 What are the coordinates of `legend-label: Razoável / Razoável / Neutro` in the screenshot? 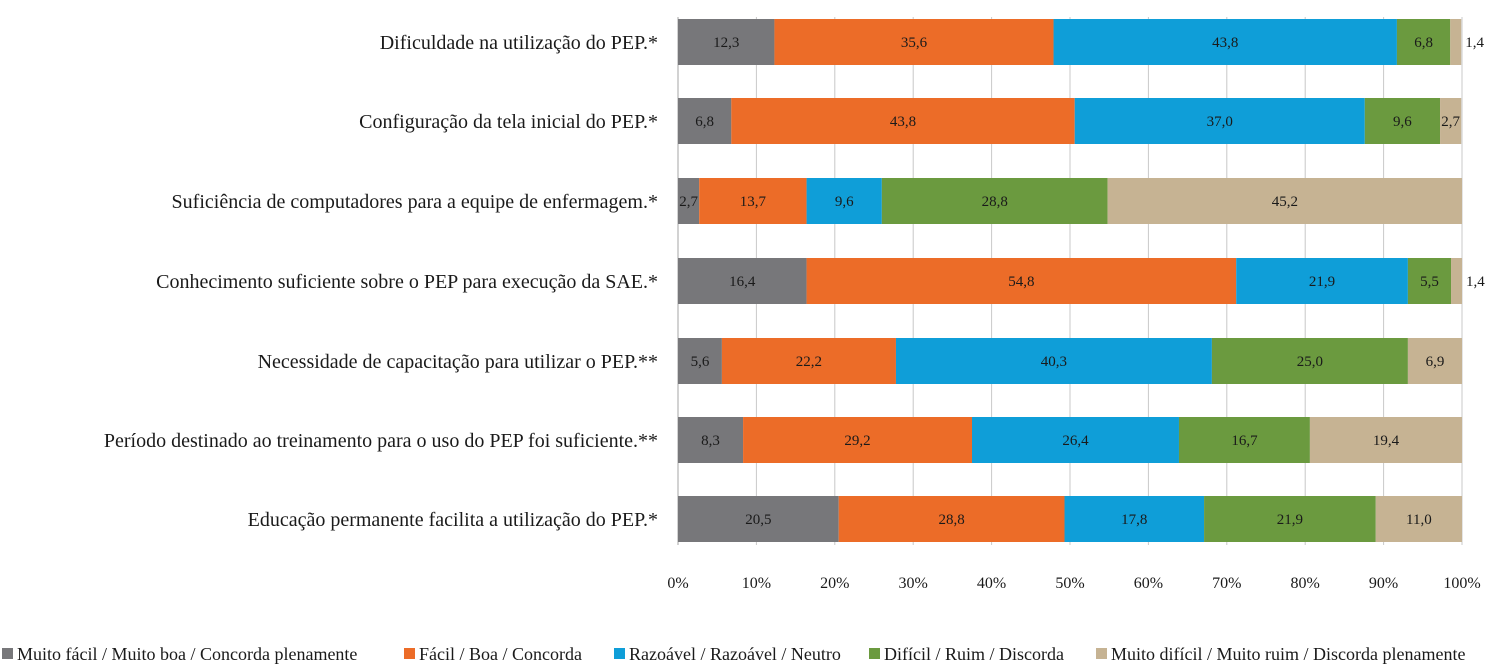 It's located at (735, 654).